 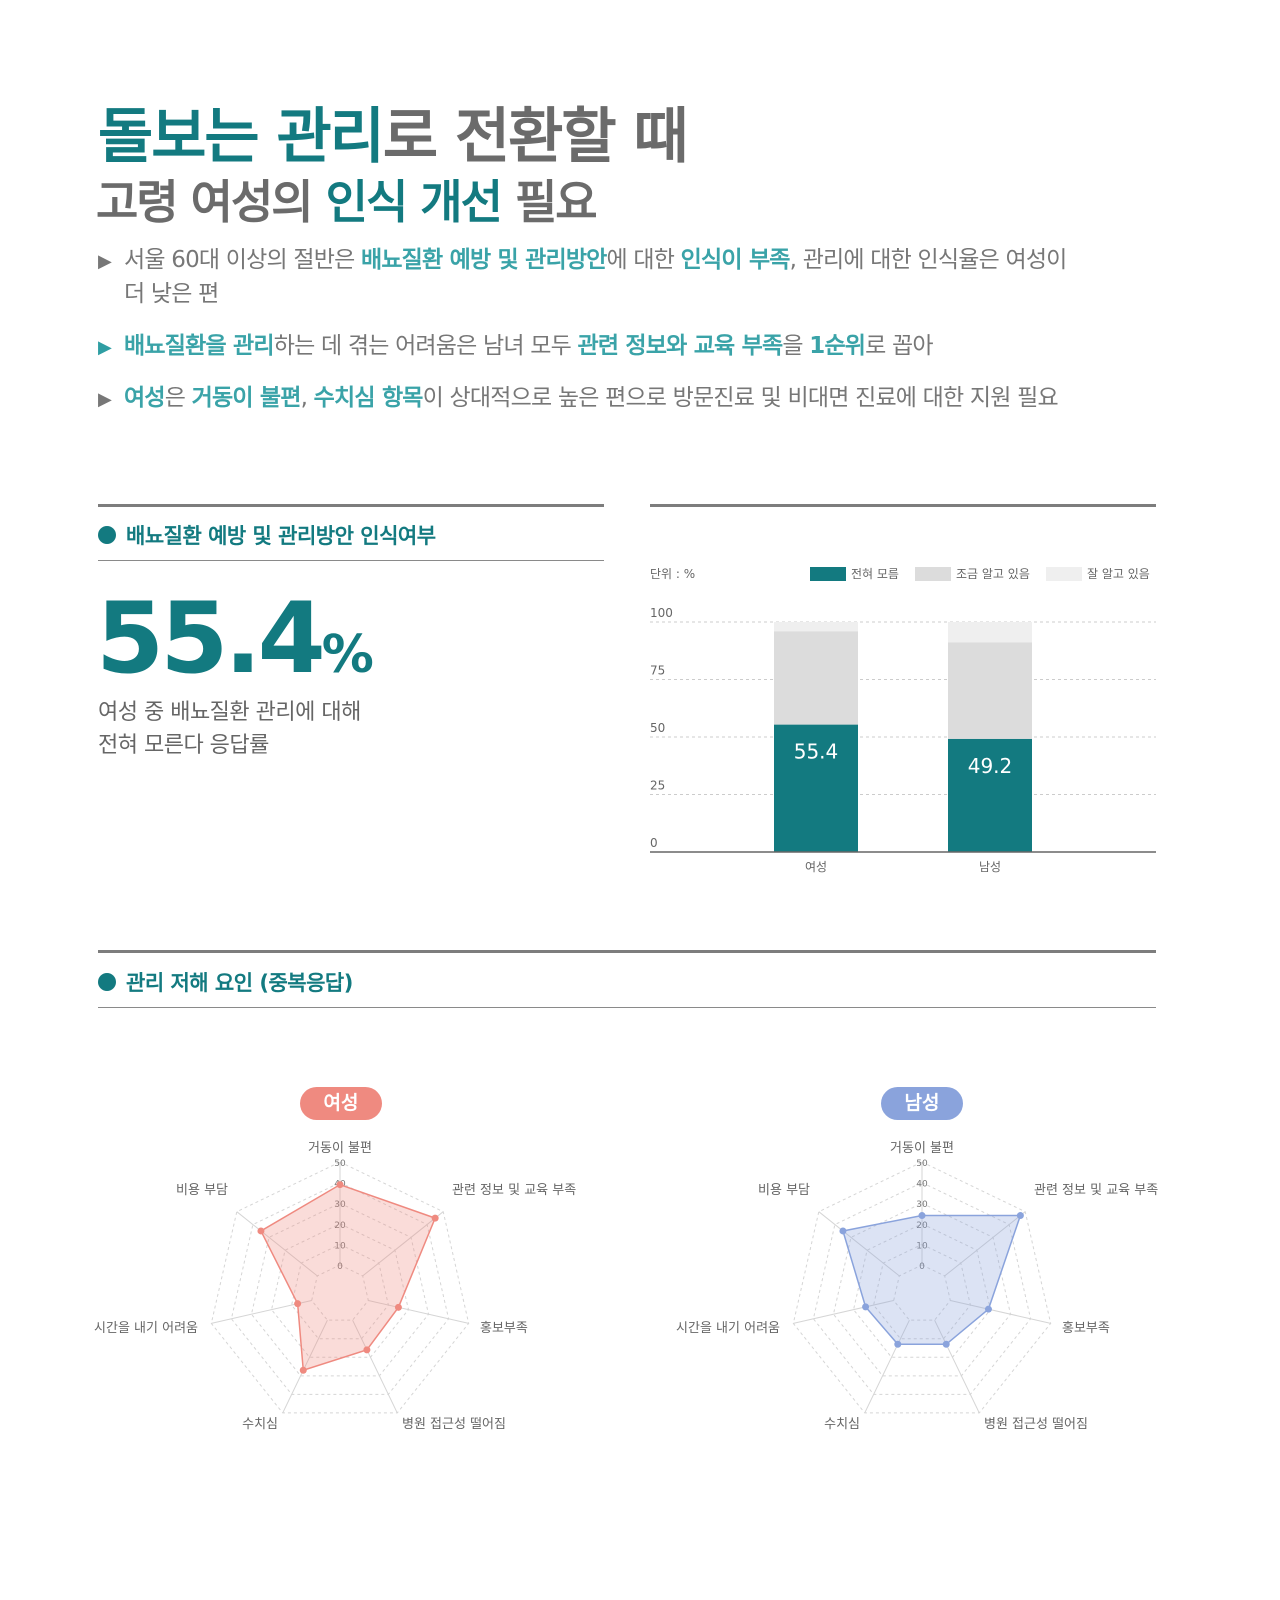 I want to click on bullet-3-text-c: 이 상대적으로 높은 편으로 방문진료 및 비대면 진료에 대한 지원 필요, so click(x=740, y=398).